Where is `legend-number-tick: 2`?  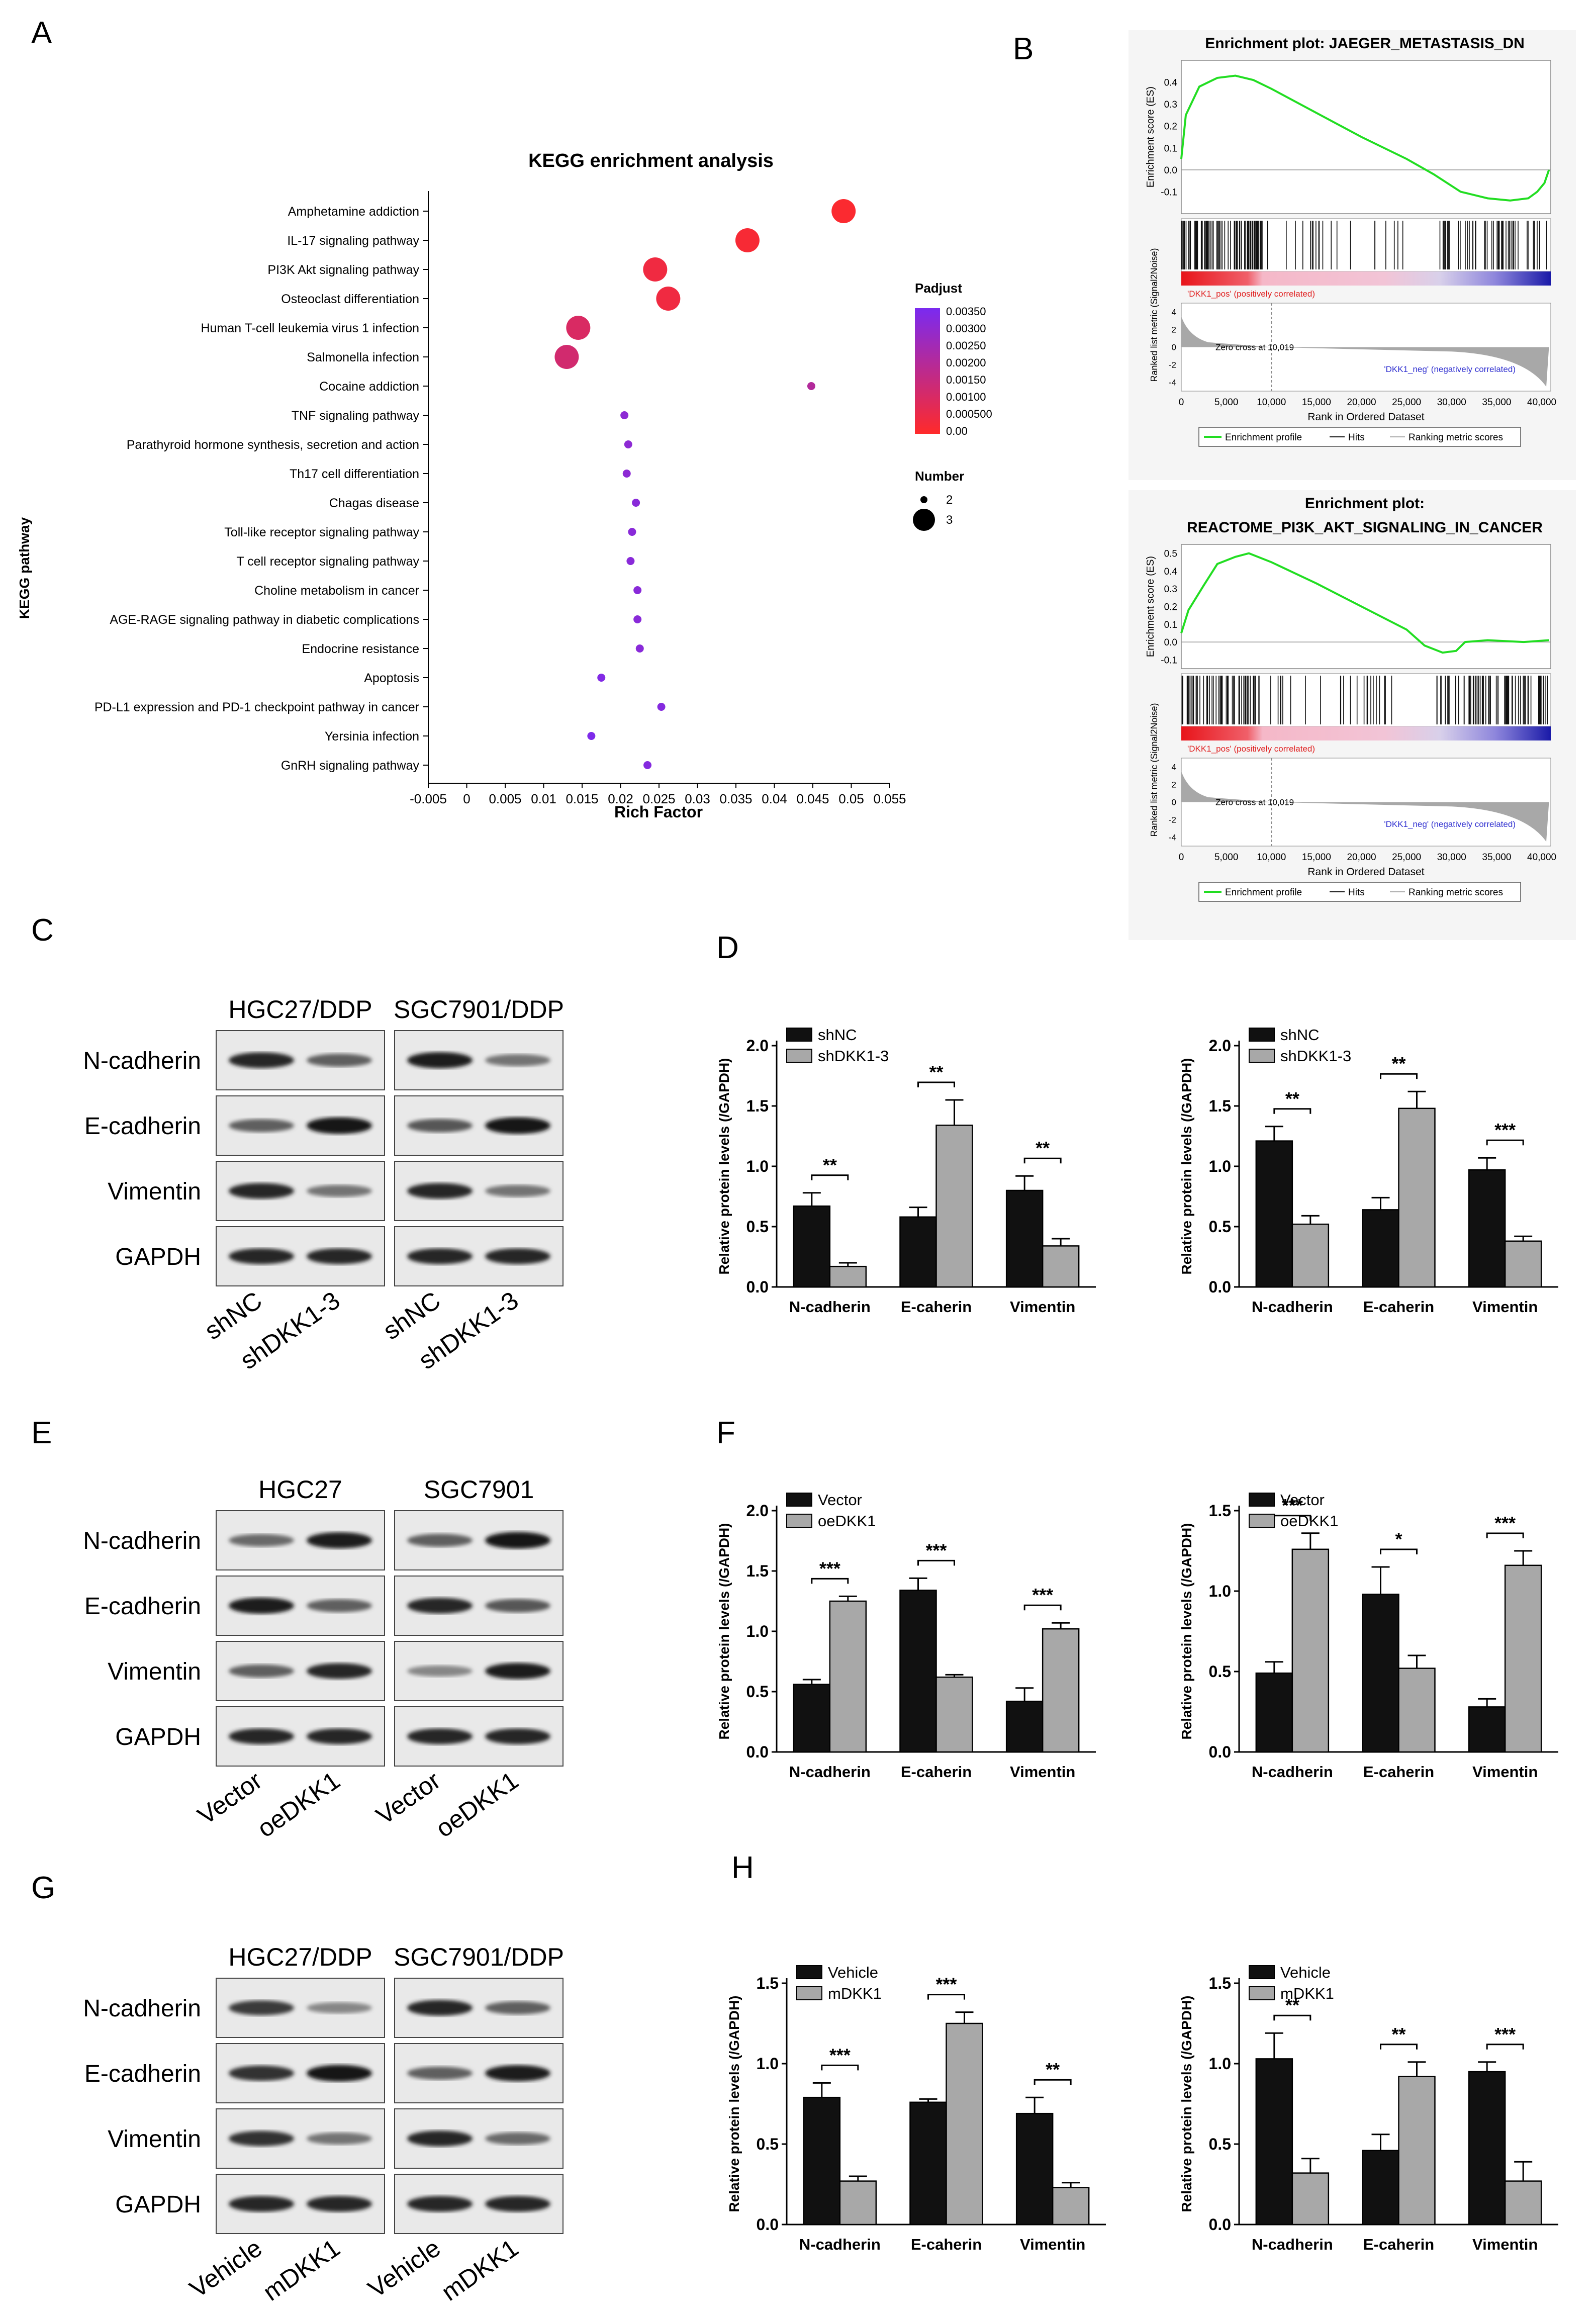
legend-number-tick: 2 is located at coordinates (949, 500).